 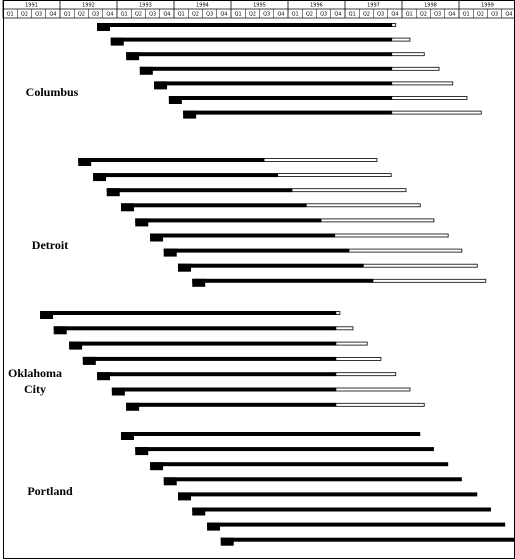 What do you see at coordinates (31, 6) in the screenshot?
I see `year-label: 1991` at bounding box center [31, 6].